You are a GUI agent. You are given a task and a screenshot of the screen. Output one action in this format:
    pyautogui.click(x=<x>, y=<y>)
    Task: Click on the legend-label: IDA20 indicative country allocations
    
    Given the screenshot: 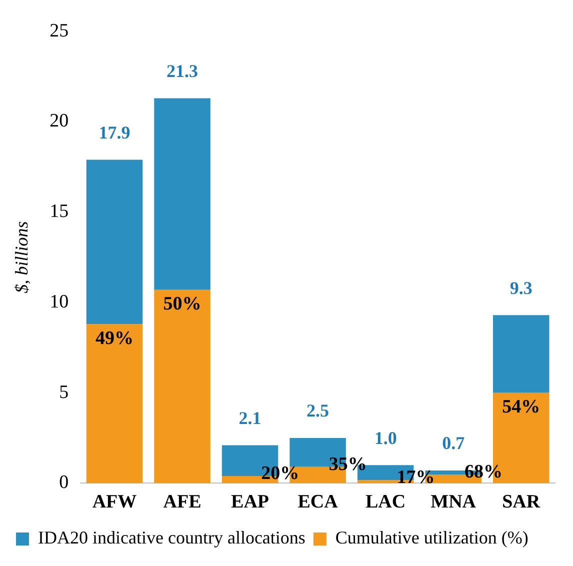 What is the action you would take?
    pyautogui.click(x=172, y=538)
    